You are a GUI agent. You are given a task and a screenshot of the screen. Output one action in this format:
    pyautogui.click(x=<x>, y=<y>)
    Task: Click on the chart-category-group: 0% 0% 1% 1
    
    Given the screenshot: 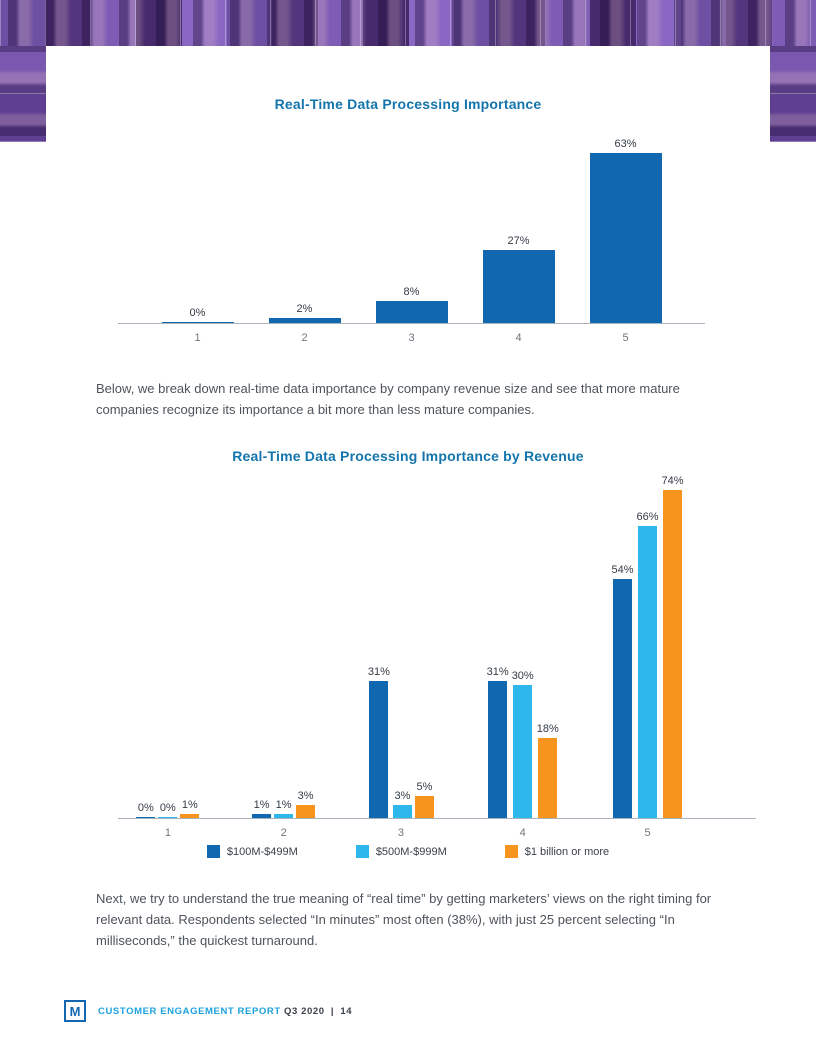 What is the action you would take?
    pyautogui.click(x=168, y=820)
    